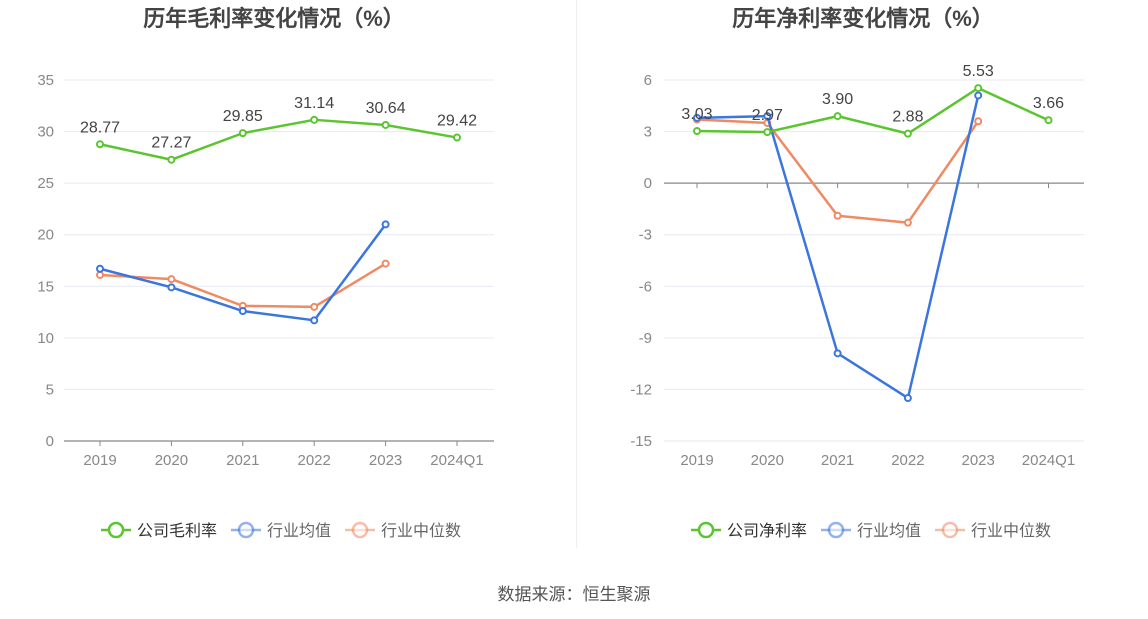 The height and width of the screenshot is (619, 1148). I want to click on data-label: 3.66, so click(1048, 103).